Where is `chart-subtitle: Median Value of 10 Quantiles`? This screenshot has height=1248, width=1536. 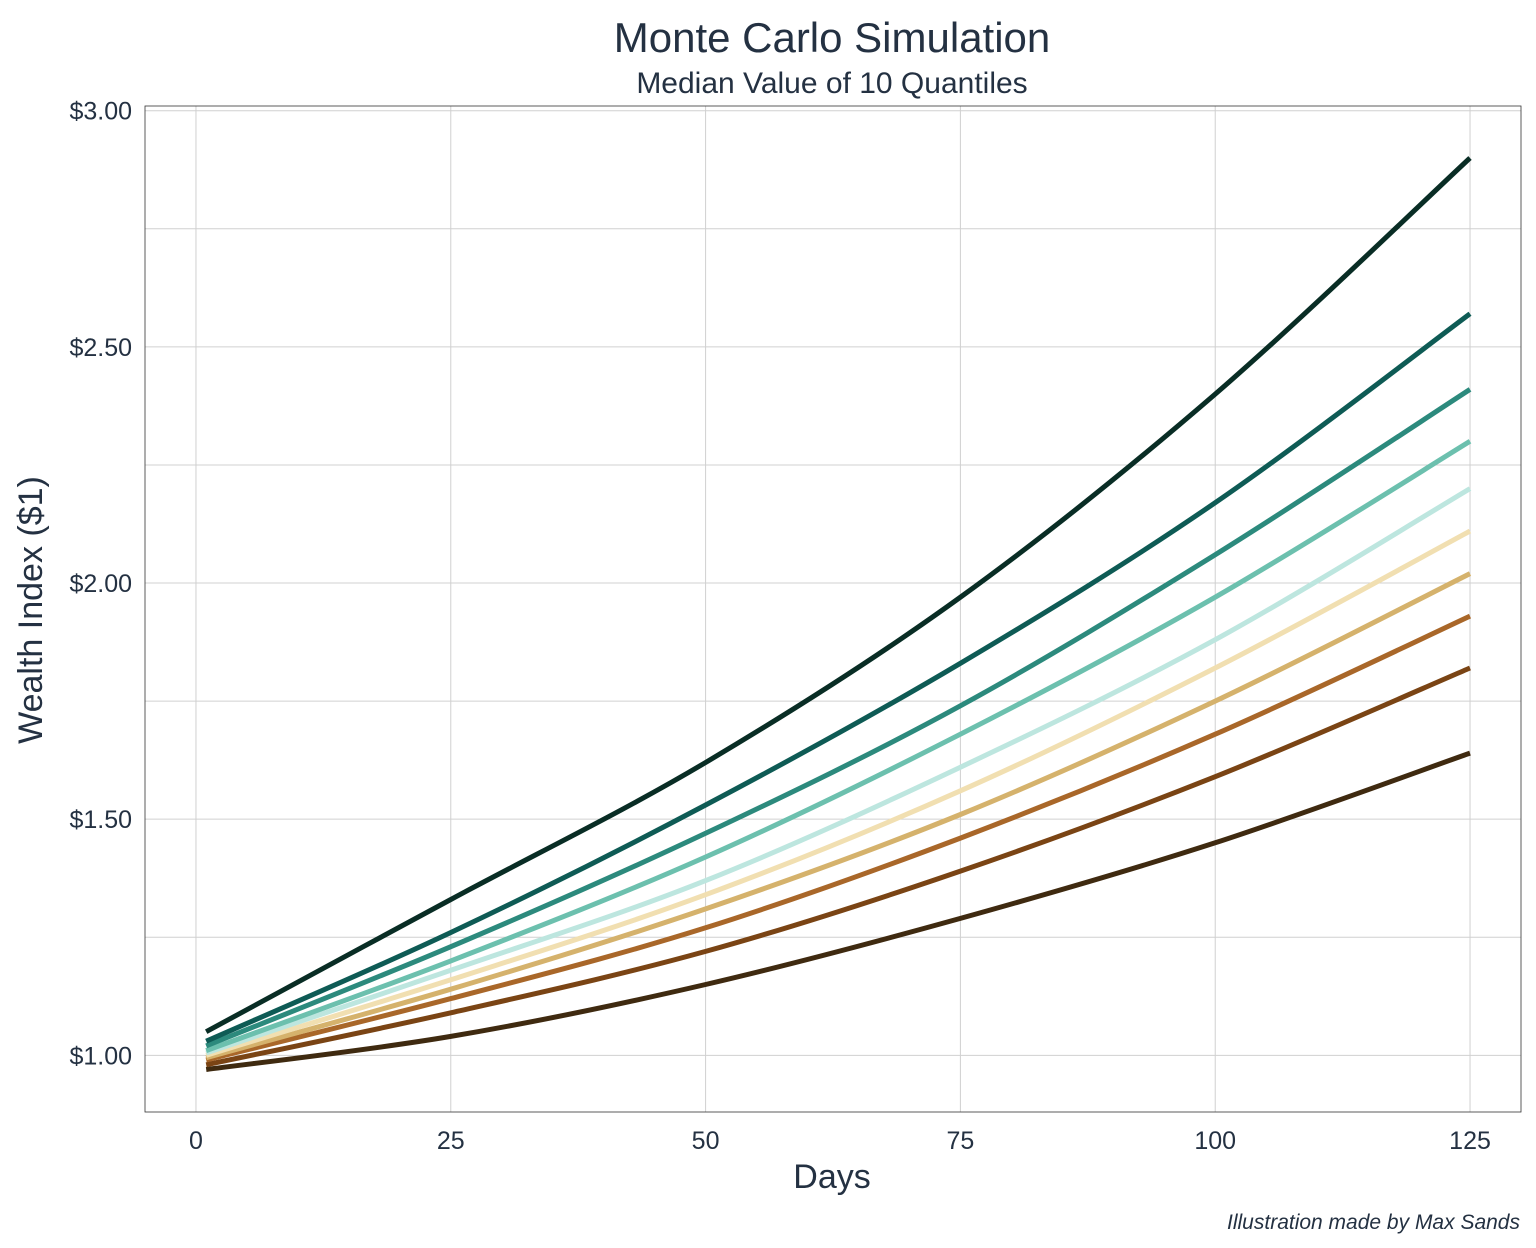 chart-subtitle: Median Value of 10 Quantiles is located at coordinates (831, 83).